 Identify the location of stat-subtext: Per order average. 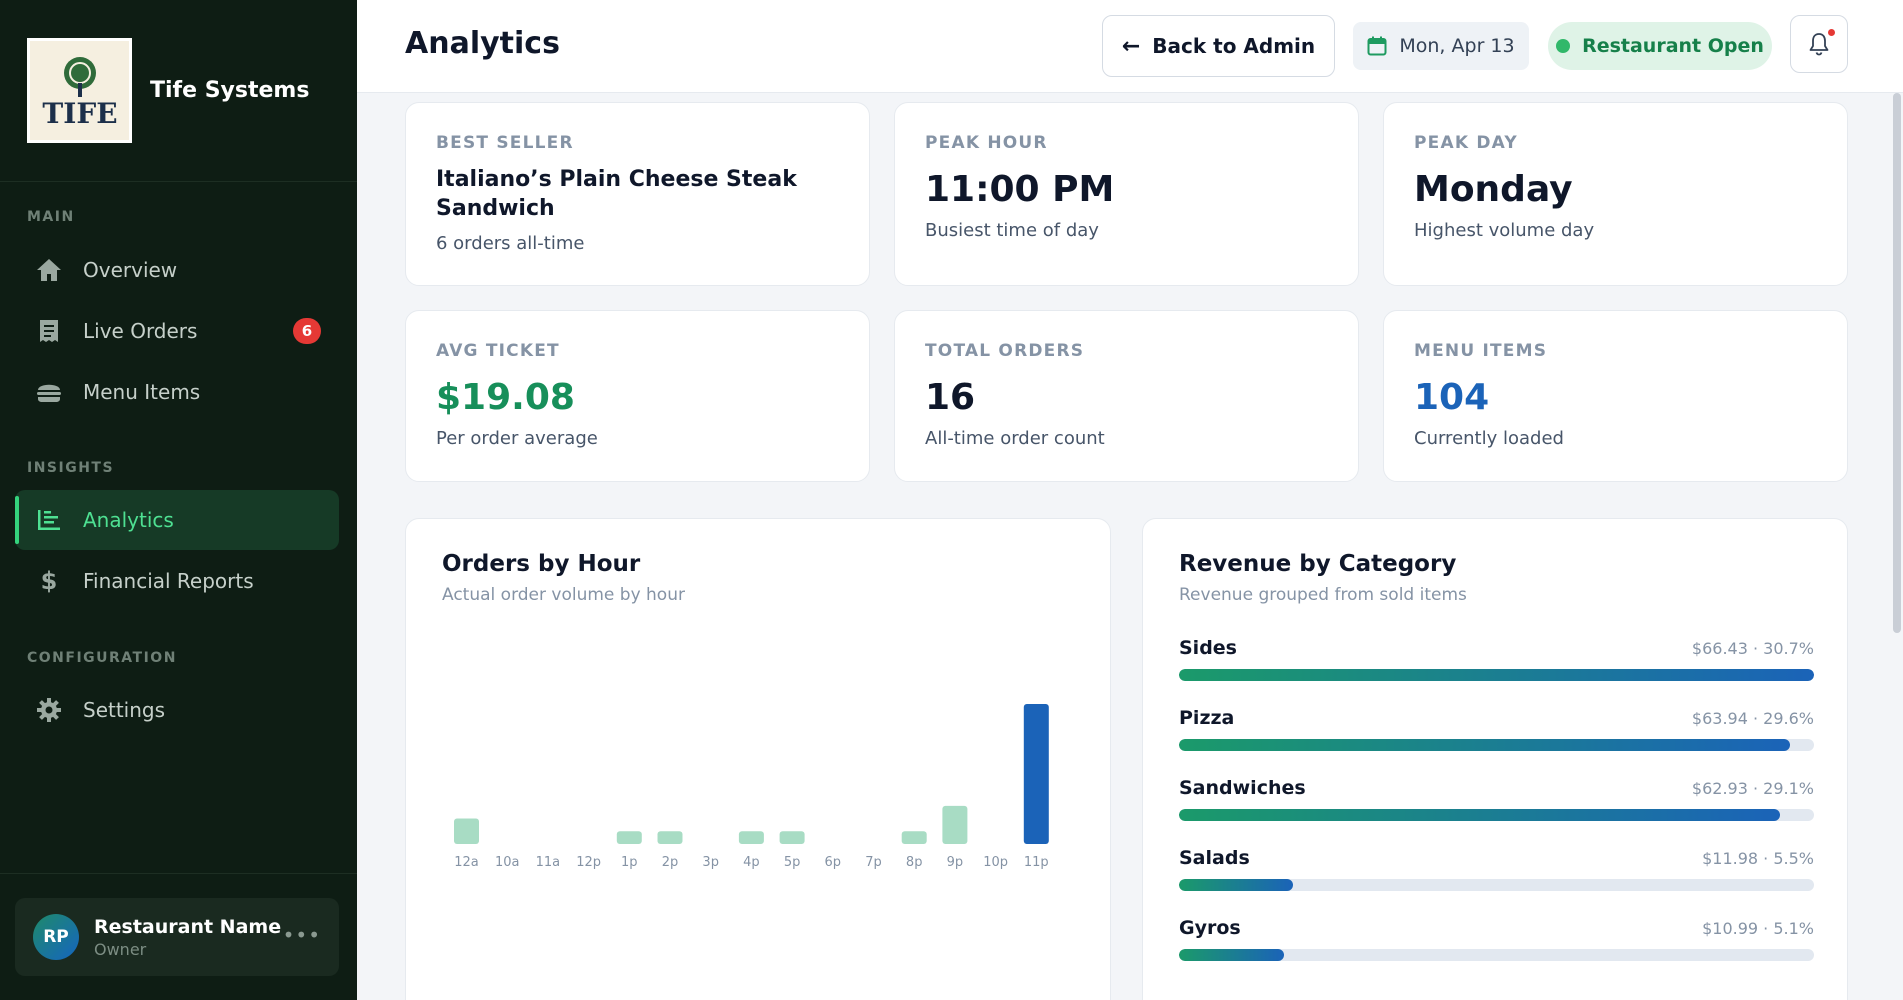
(517, 438).